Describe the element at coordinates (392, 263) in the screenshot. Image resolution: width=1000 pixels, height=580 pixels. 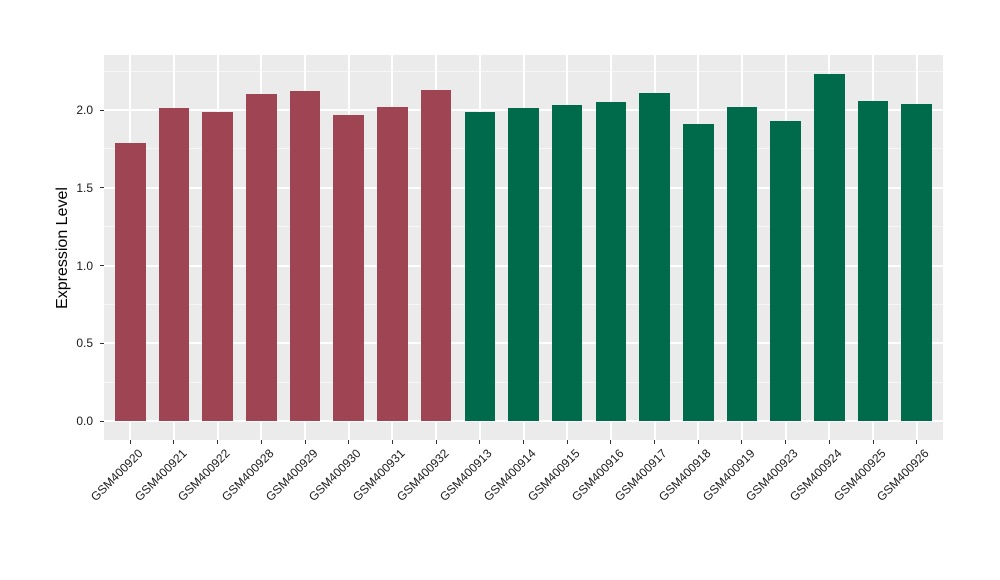
I see `bar-GSM400931` at that location.